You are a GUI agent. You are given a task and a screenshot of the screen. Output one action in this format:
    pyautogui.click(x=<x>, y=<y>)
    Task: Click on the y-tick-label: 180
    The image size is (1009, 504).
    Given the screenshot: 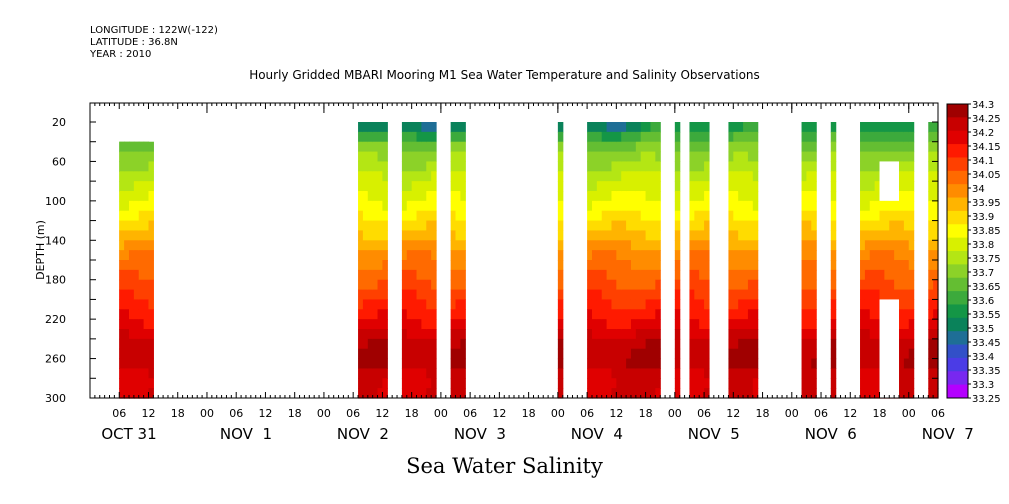 What is the action you would take?
    pyautogui.click(x=55, y=280)
    